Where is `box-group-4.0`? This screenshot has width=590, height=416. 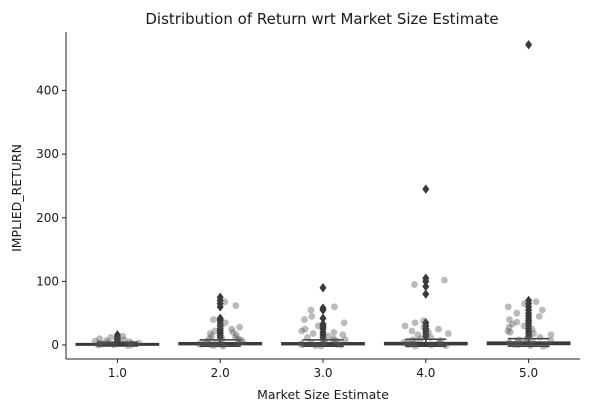 box-group-4.0 is located at coordinates (425, 267).